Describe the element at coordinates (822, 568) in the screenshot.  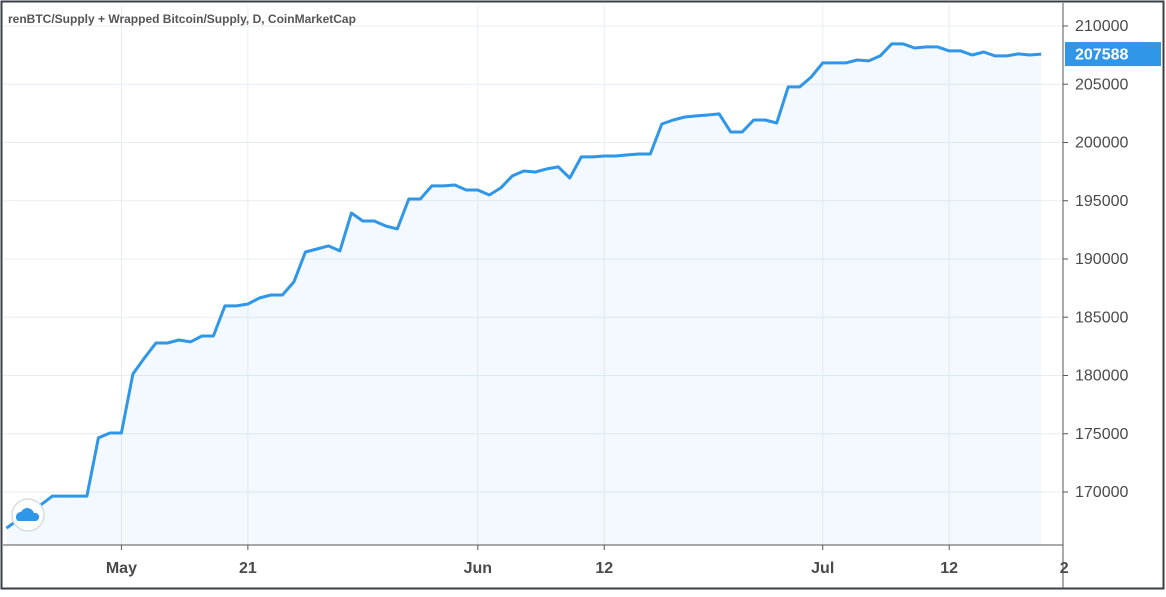
I see `x-tick-label: Jul` at that location.